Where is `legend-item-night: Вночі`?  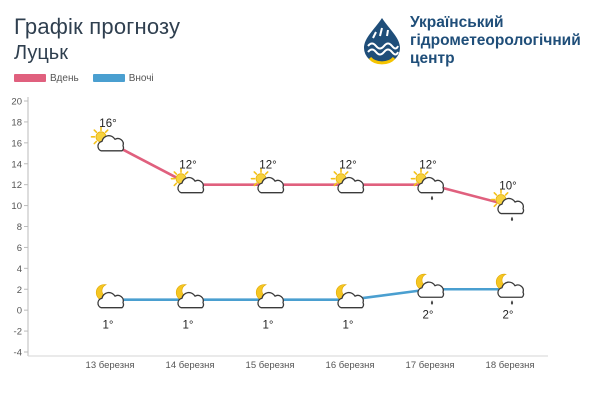 legend-item-night: Вночі is located at coordinates (123, 78).